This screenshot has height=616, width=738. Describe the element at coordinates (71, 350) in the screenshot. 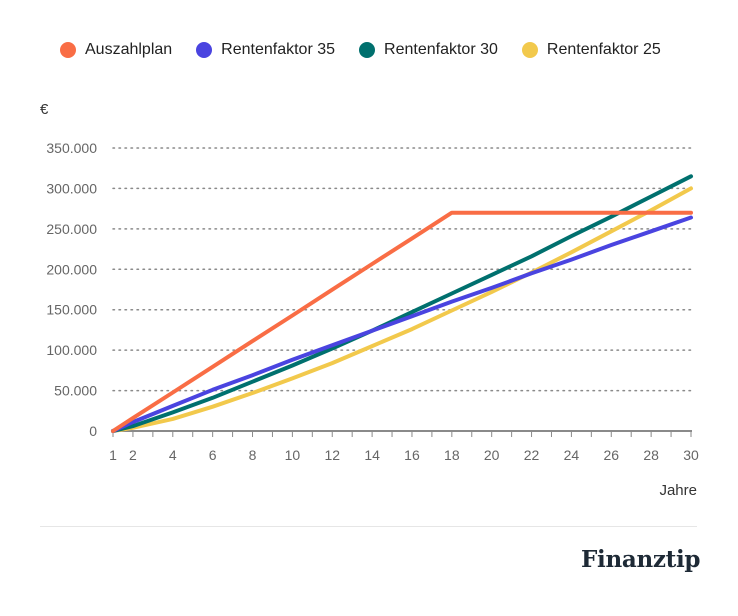

I see `y-tick-label: 100.000` at that location.